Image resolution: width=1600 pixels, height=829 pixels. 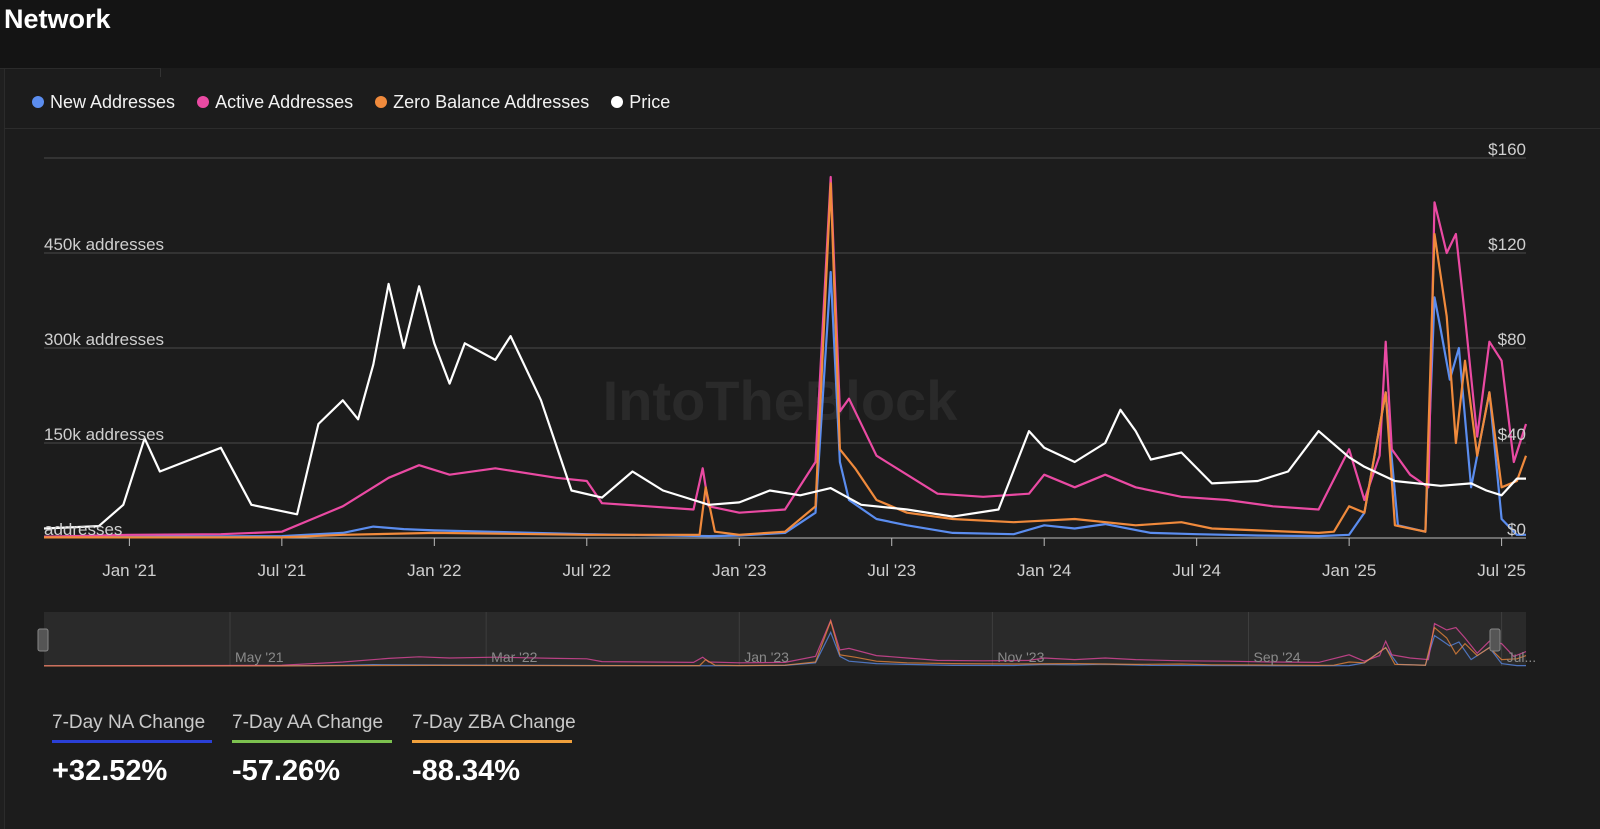 I want to click on legend-label: Active Addresses, so click(x=284, y=101).